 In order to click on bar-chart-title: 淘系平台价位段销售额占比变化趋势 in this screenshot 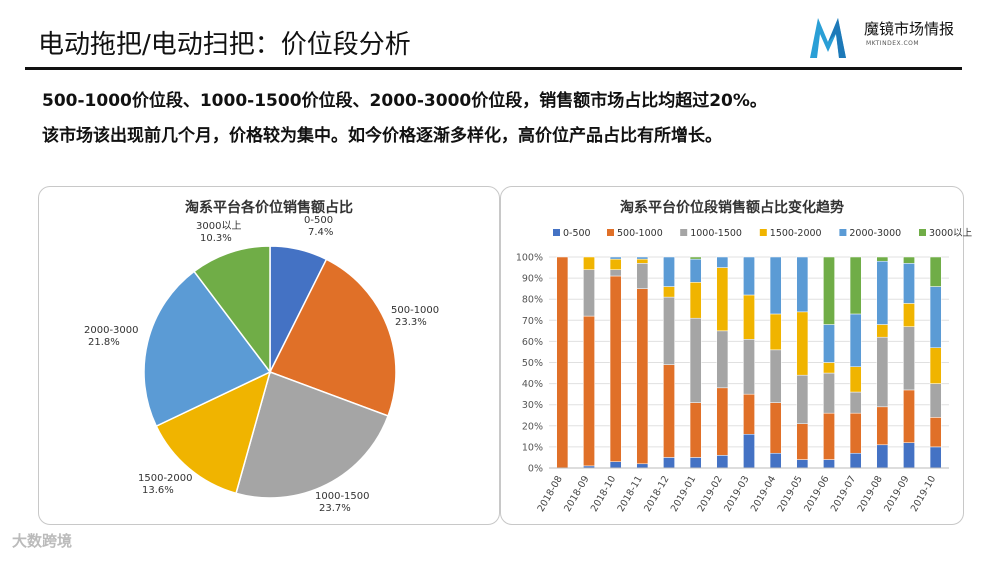, I will do `click(732, 208)`.